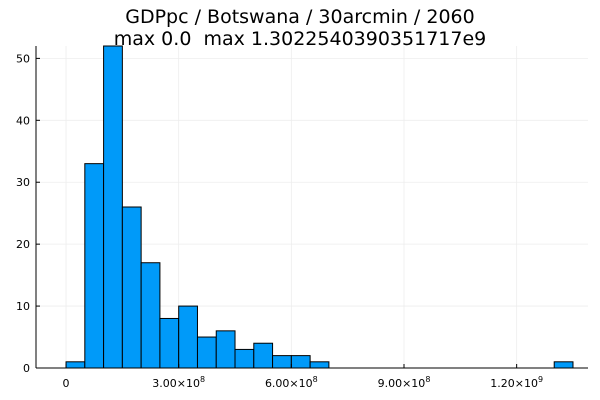 The width and height of the screenshot is (600, 400). Describe the element at coordinates (291, 382) in the screenshot. I see `x-tick-label: 6.00×10⁸` at that location.